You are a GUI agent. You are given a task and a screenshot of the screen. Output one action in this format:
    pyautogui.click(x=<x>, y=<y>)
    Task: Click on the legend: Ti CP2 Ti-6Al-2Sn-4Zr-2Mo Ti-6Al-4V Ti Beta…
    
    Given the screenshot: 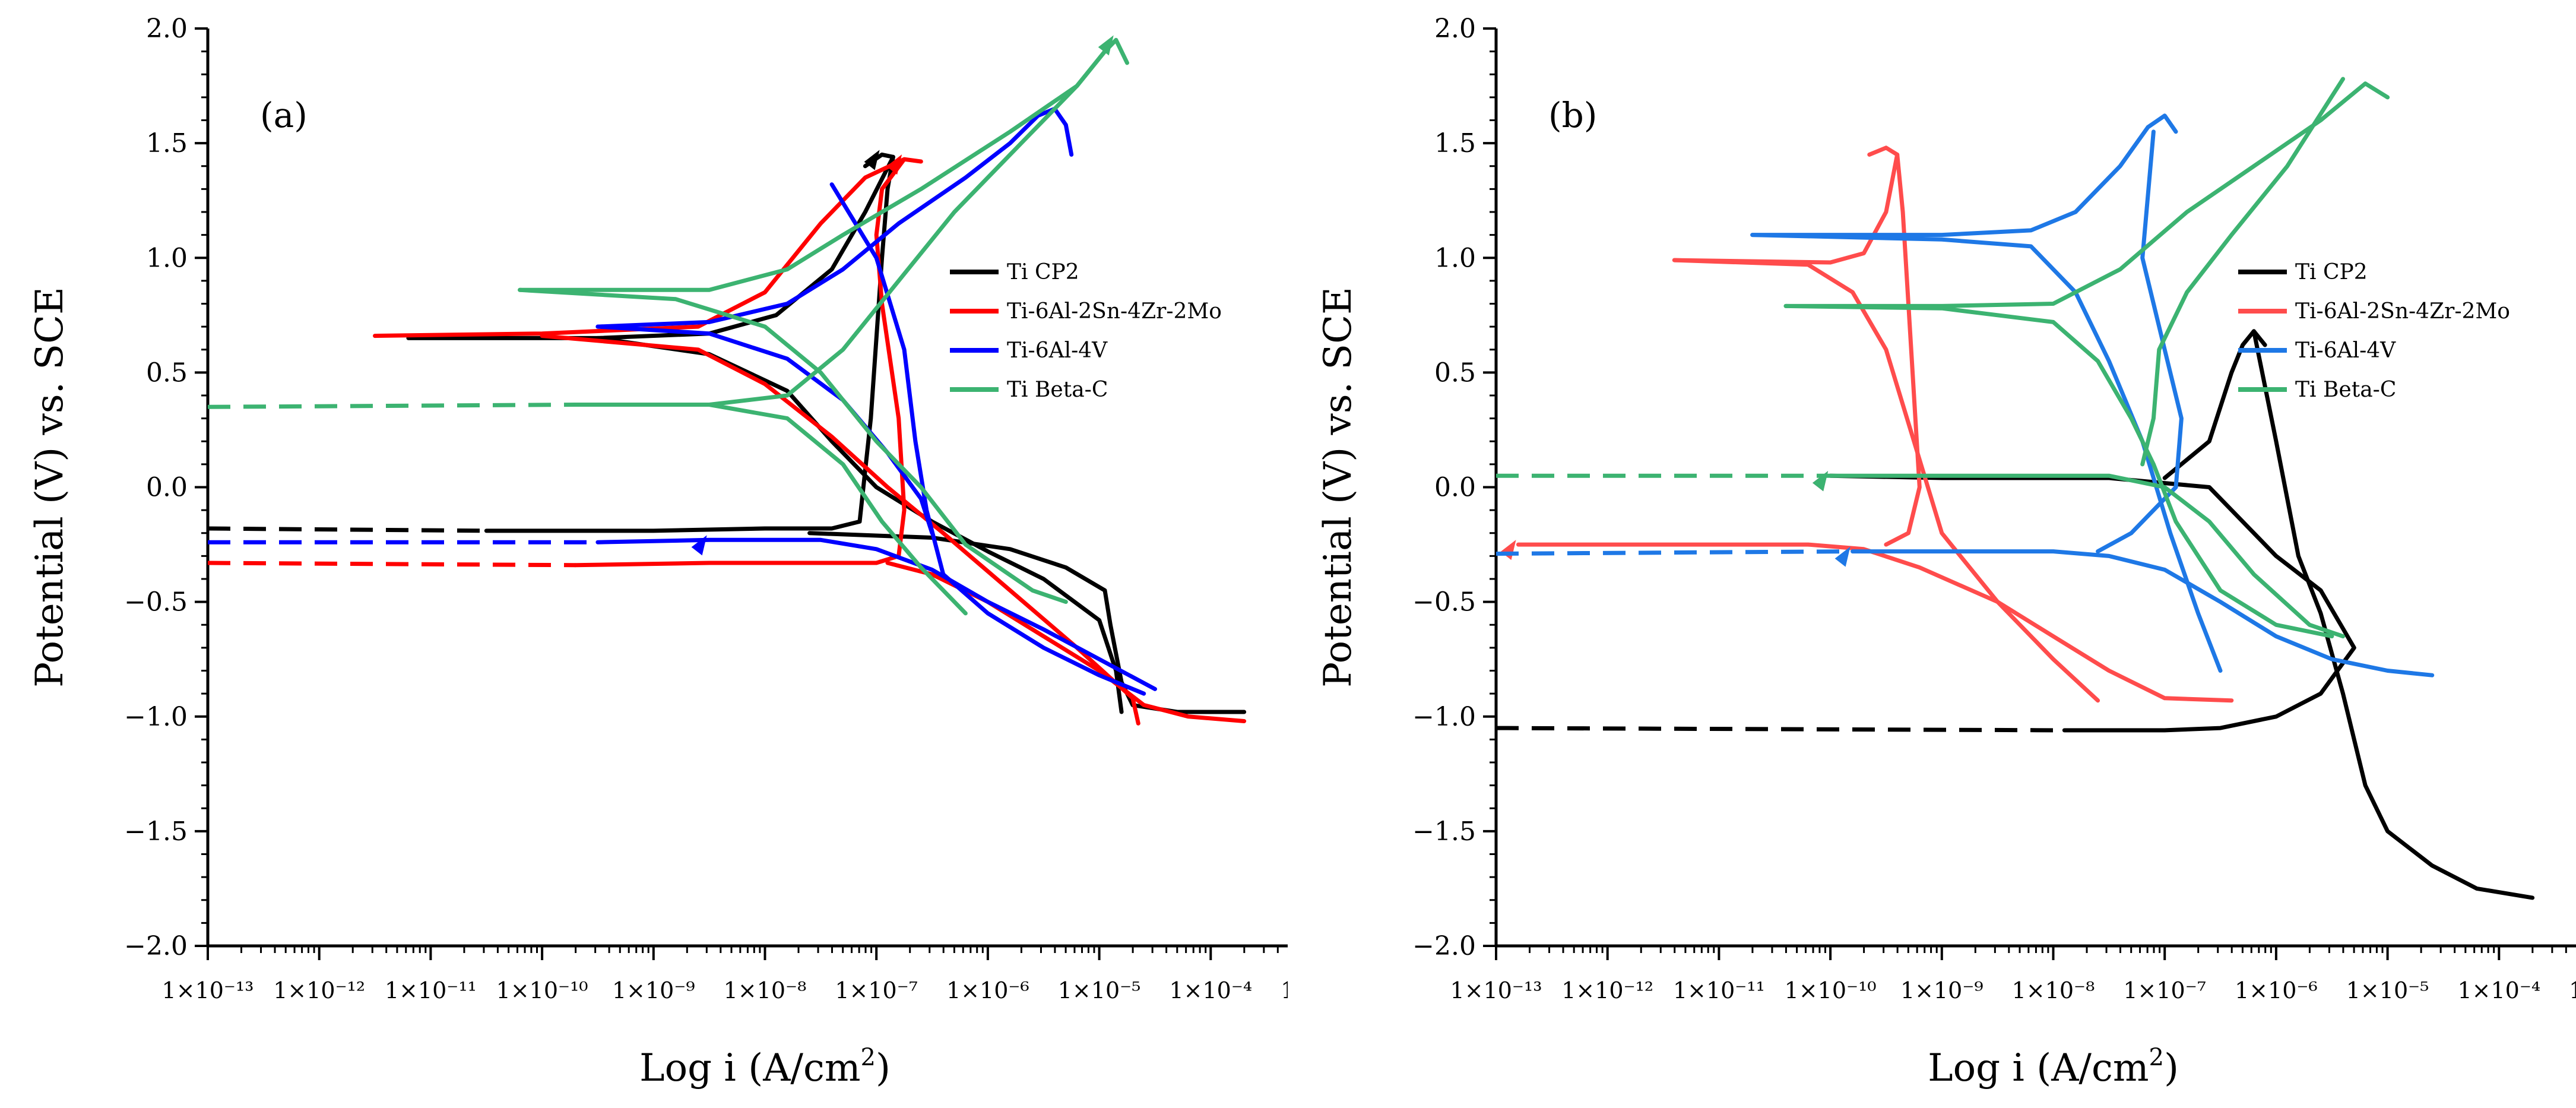 What is the action you would take?
    pyautogui.click(x=2374, y=331)
    